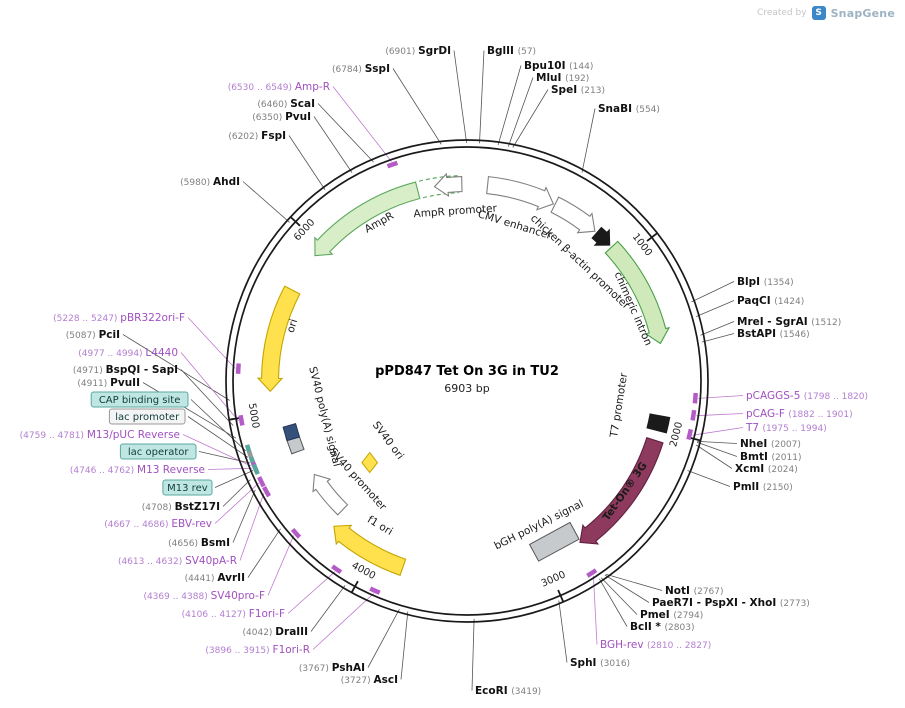 The width and height of the screenshot is (905, 708). I want to click on site-mark-bgh-rev, so click(592, 573).